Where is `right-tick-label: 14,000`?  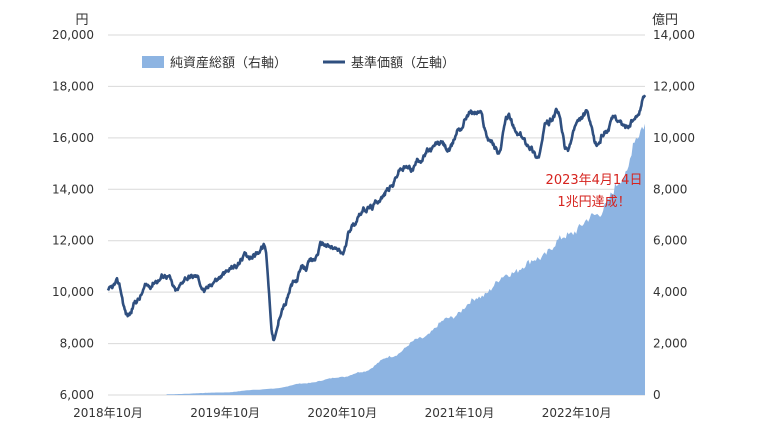
right-tick-label: 14,000 is located at coordinates (674, 35).